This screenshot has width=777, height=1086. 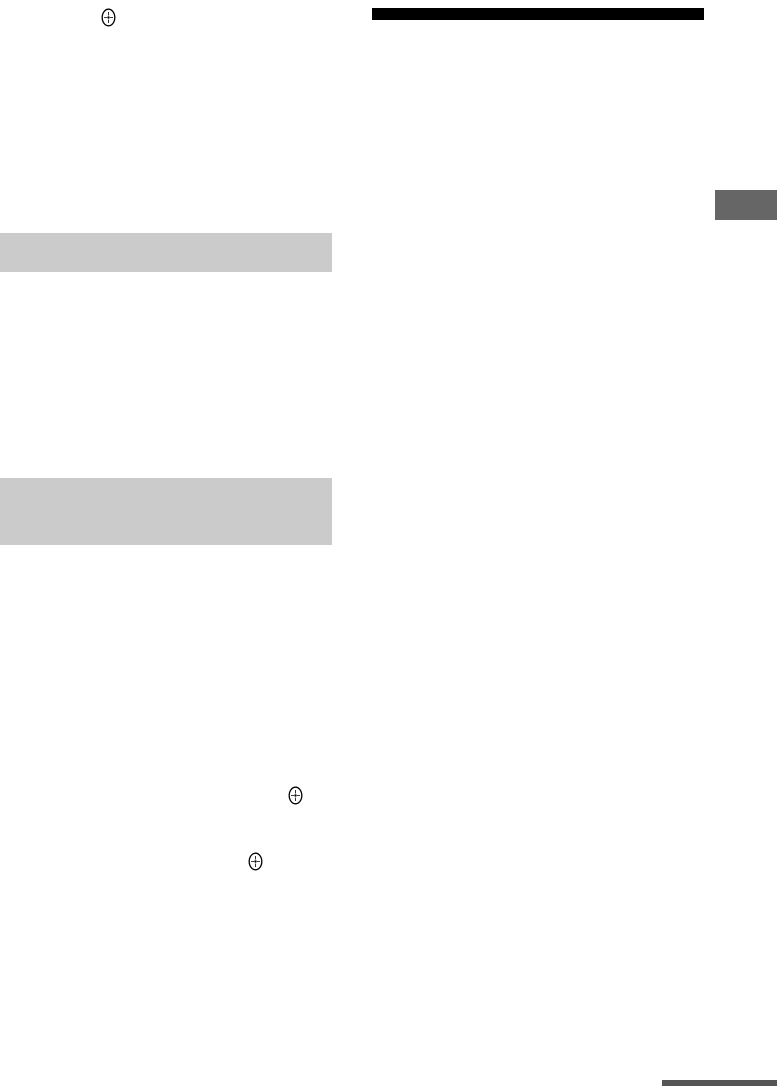 I want to click on footer-rule, so click(x=719, y=1083).